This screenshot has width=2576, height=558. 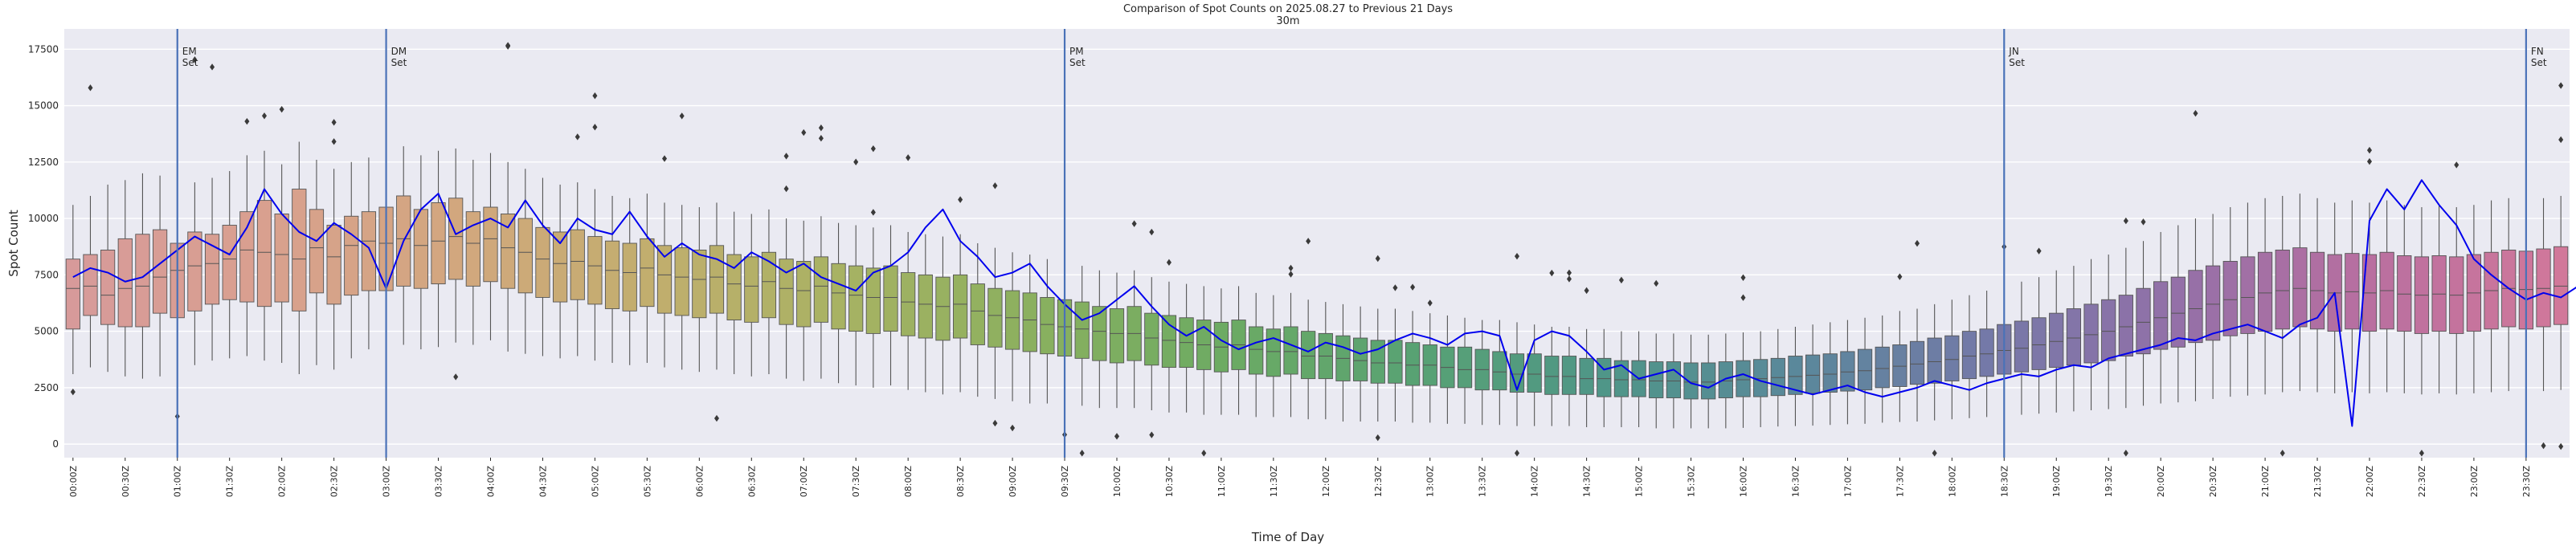 I want to click on x-tick-label: 18:00Z, so click(x=1952, y=482).